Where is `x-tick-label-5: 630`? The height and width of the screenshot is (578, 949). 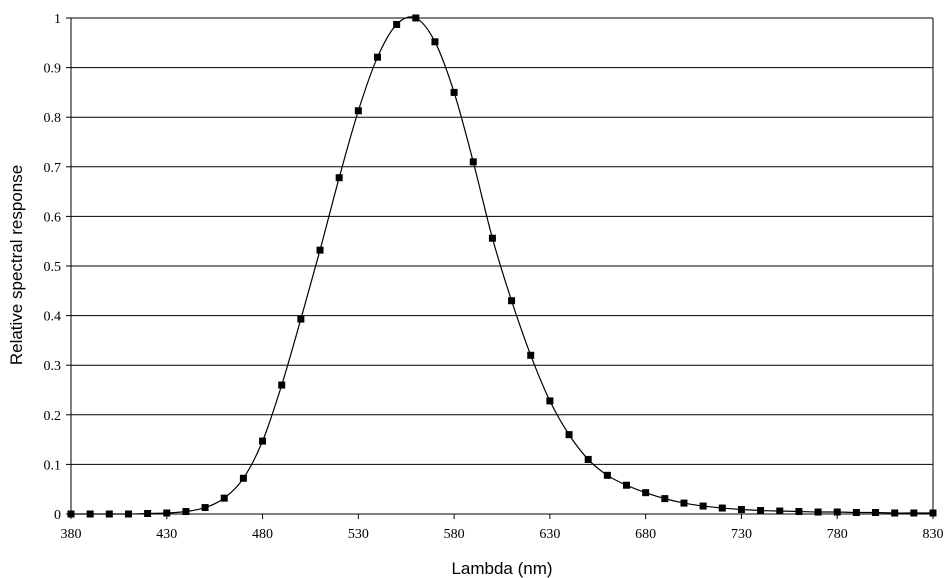 x-tick-label-5: 630 is located at coordinates (549, 534).